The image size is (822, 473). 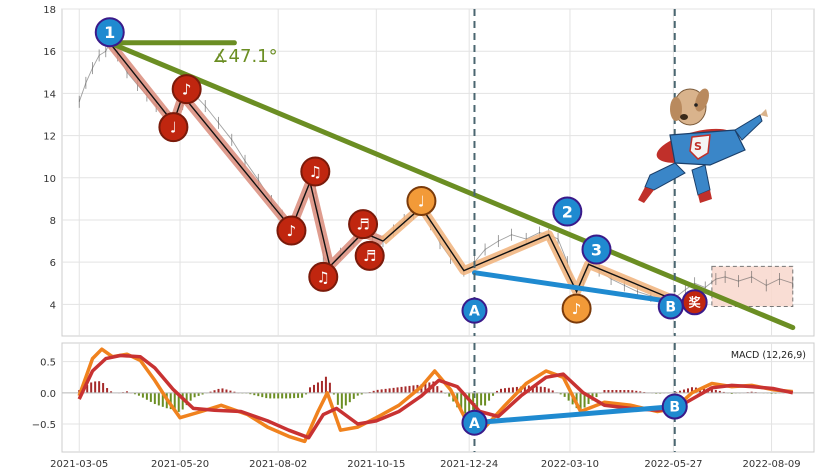 What do you see at coordinates (49, 94) in the screenshot?
I see `price-y-tick-label: 14` at bounding box center [49, 94].